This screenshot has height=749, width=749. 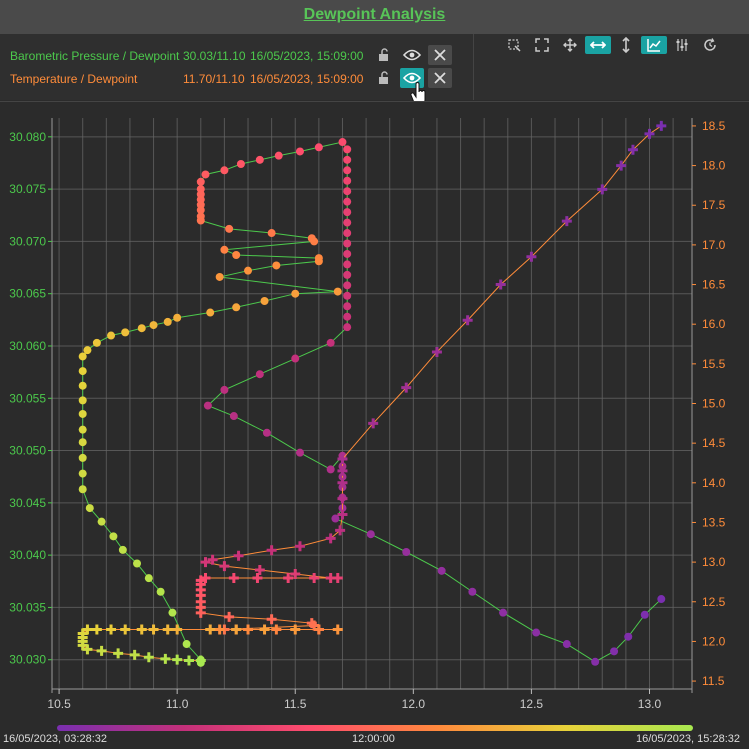 I want to click on legend-series-value: 11.70/11.10, so click(x=214, y=79).